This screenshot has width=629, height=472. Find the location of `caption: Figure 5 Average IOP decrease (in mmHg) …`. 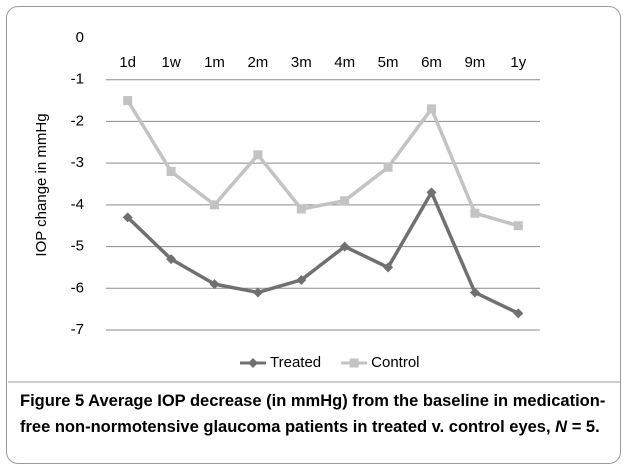

caption: Figure 5 Average IOP decrease (in mmHg) … is located at coordinates (315, 414).